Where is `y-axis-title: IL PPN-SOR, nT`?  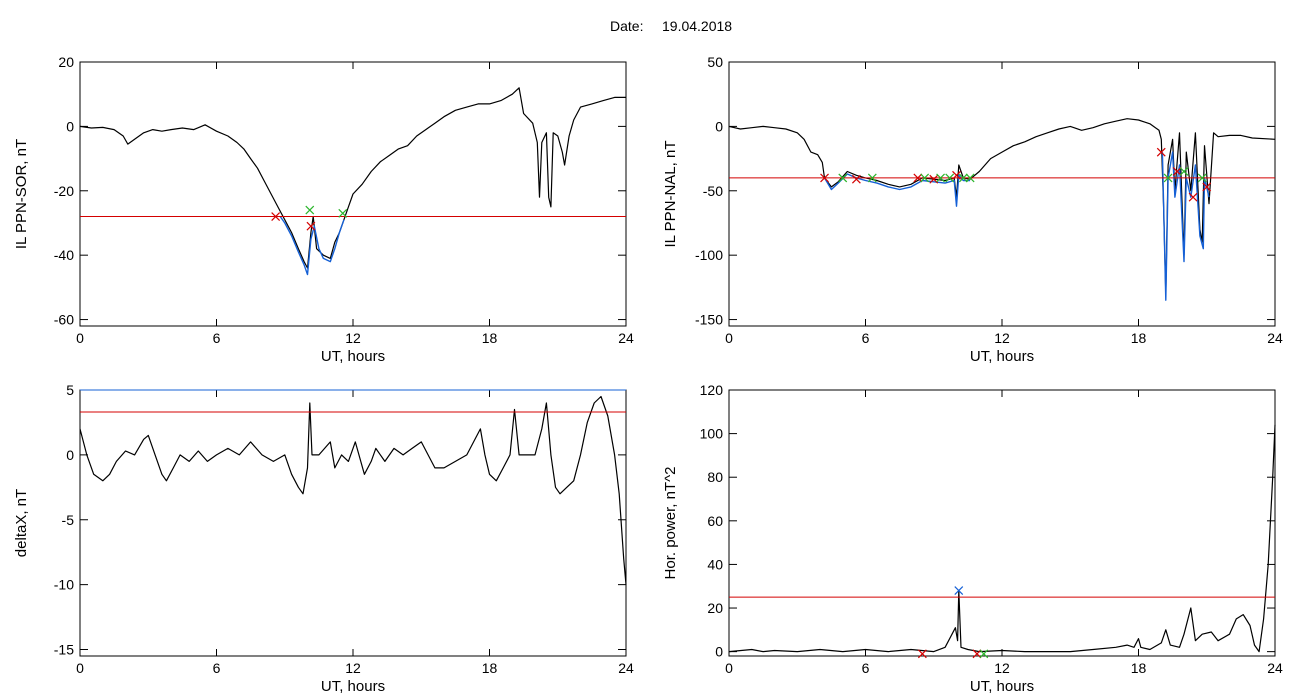
y-axis-title: IL PPN-SOR, nT is located at coordinates (21, 194).